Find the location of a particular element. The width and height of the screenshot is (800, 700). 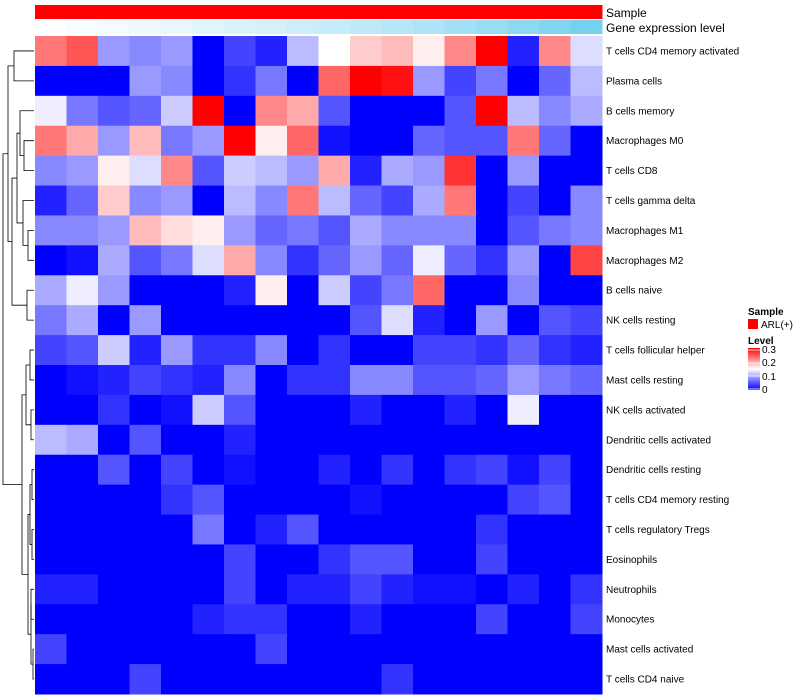

legend-level-tick-02: 0.2 is located at coordinates (769, 363).